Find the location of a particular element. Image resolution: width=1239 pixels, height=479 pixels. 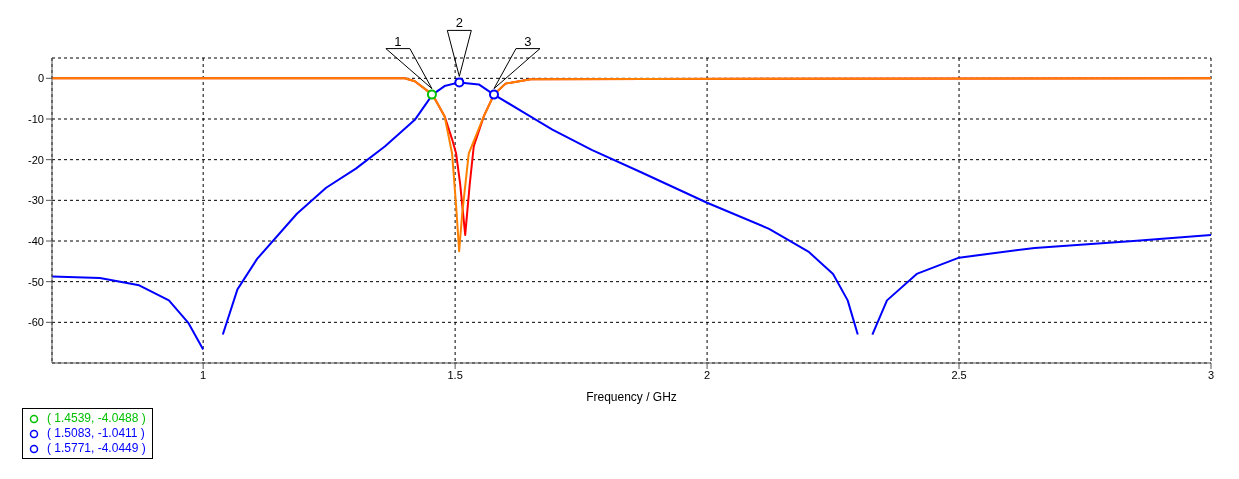

y-tick-label: -30 is located at coordinates (36, 200).